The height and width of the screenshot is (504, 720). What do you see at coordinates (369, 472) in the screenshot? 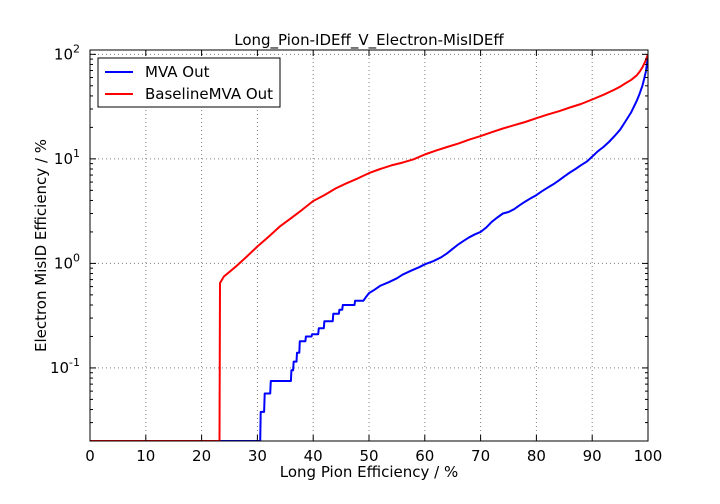
I see `x-axis-title: Long Pion Efficiency / %` at bounding box center [369, 472].